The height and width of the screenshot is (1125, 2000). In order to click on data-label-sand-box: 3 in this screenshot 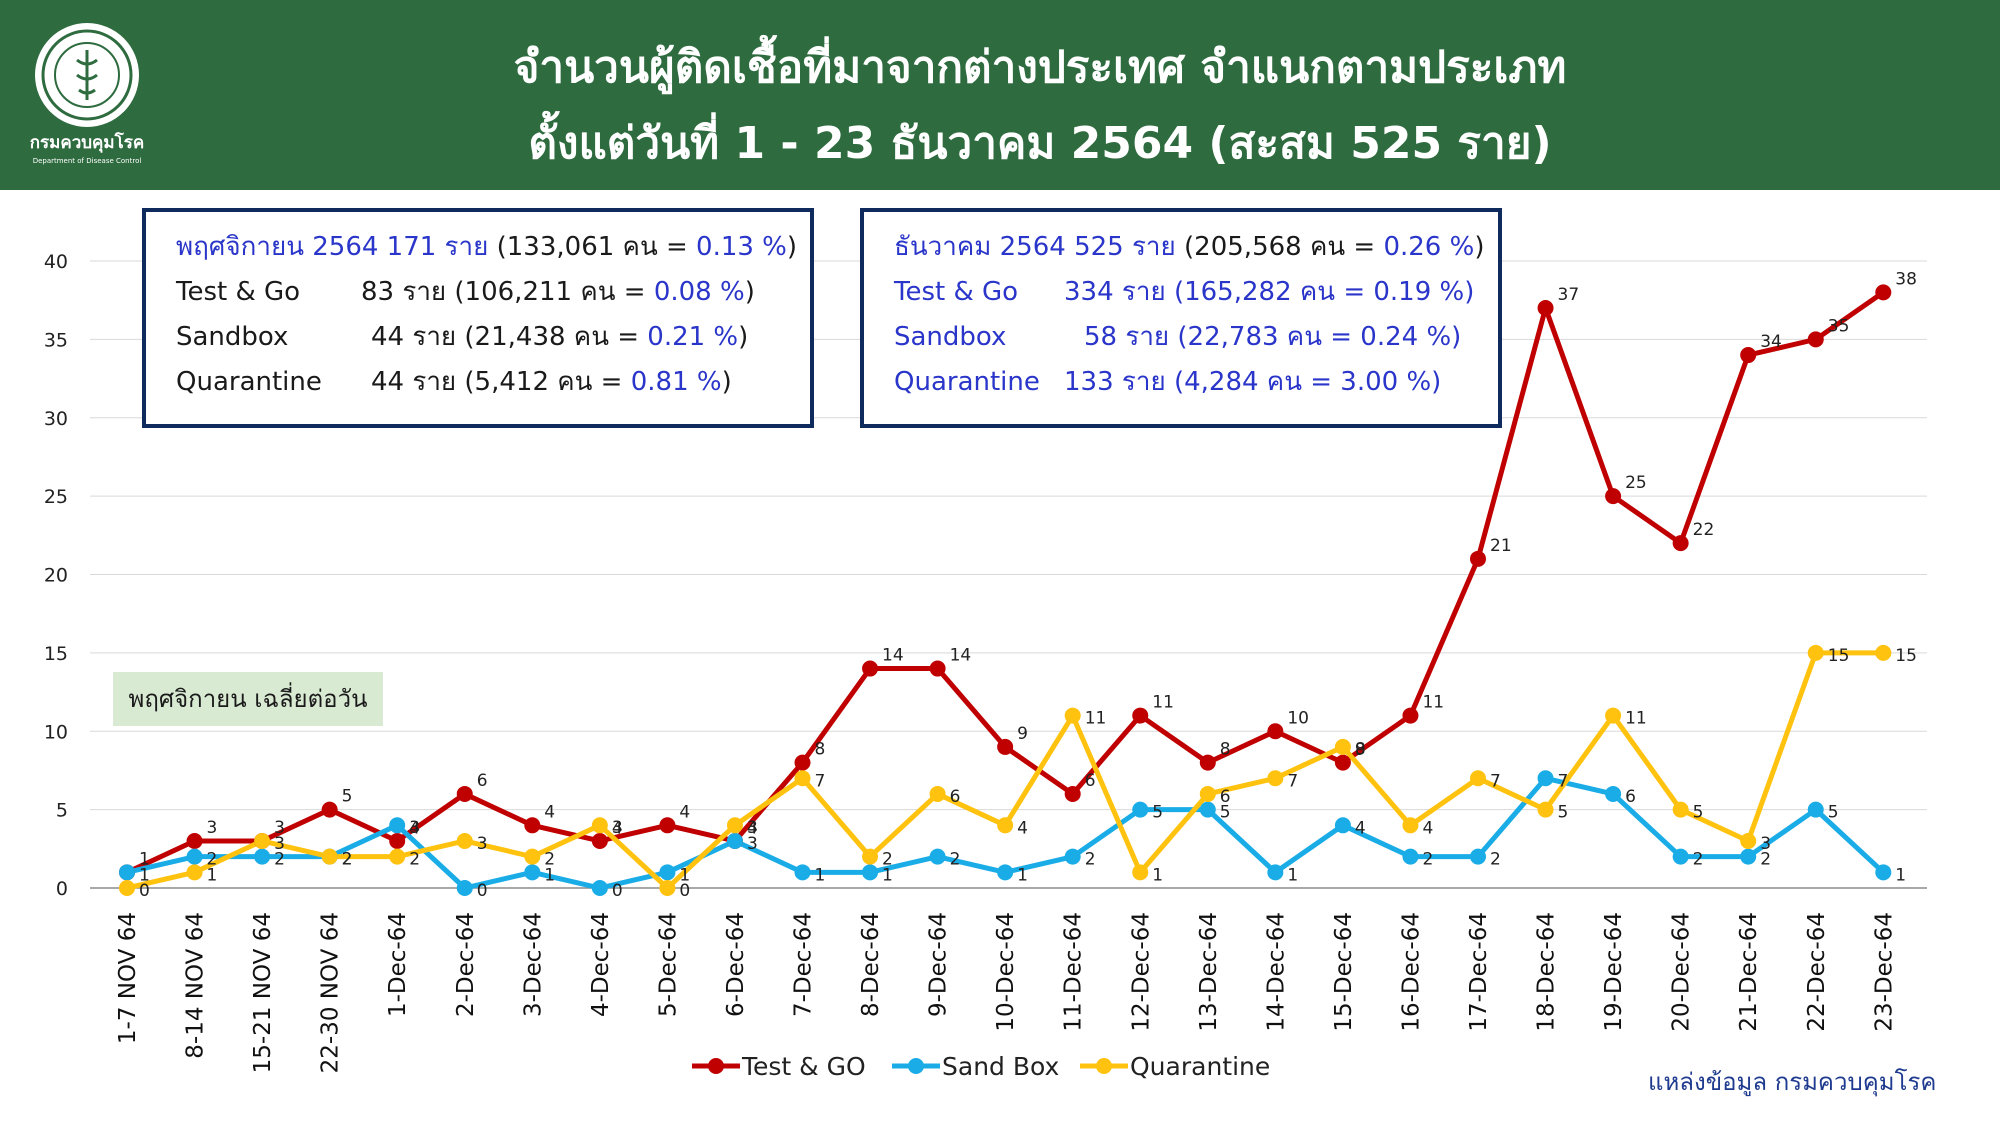, I will do `click(752, 844)`.